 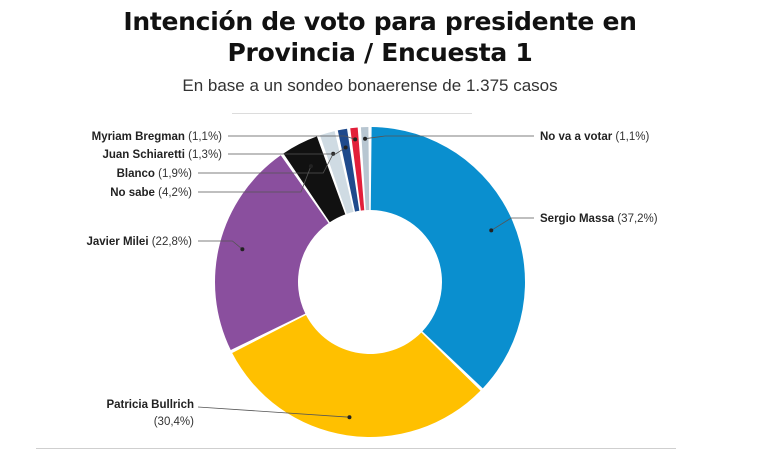 What do you see at coordinates (365, 138) in the screenshot?
I see `leader-dot-no-va-a-votar` at bounding box center [365, 138].